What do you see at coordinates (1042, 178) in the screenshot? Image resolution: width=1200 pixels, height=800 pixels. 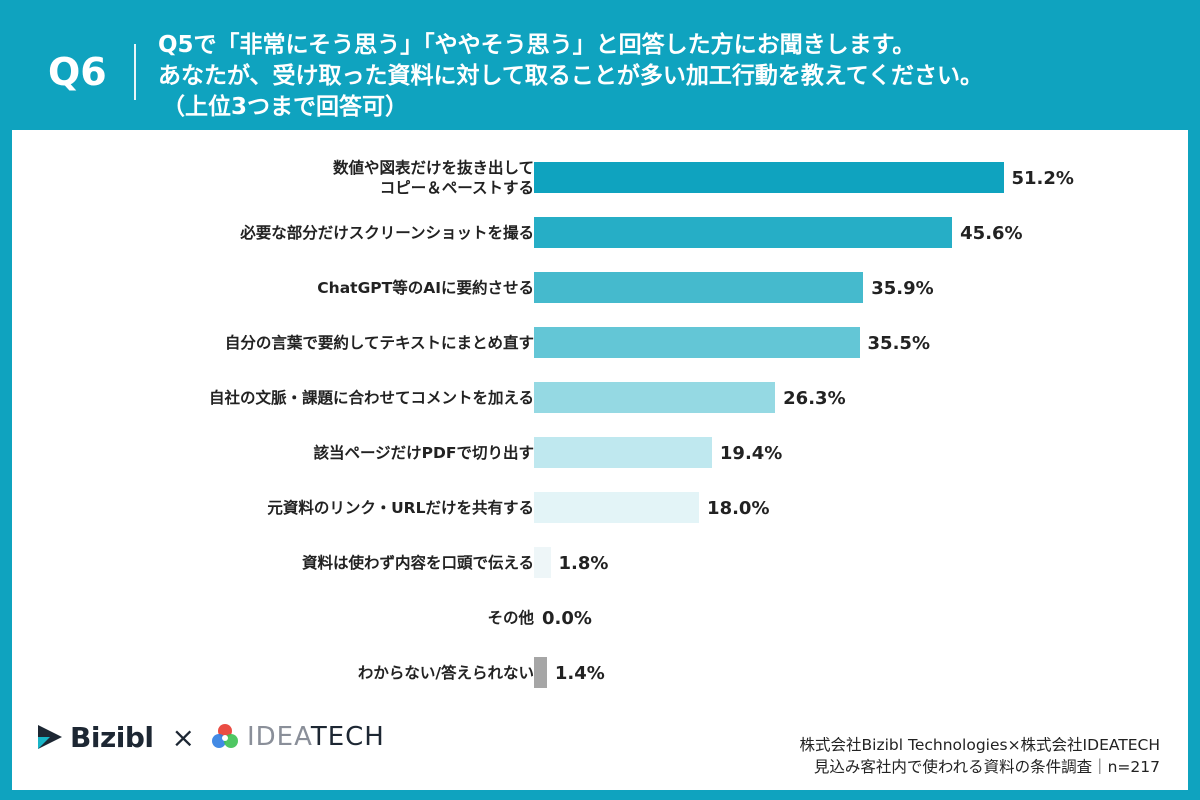 I see `value-label: 51.2%` at bounding box center [1042, 178].